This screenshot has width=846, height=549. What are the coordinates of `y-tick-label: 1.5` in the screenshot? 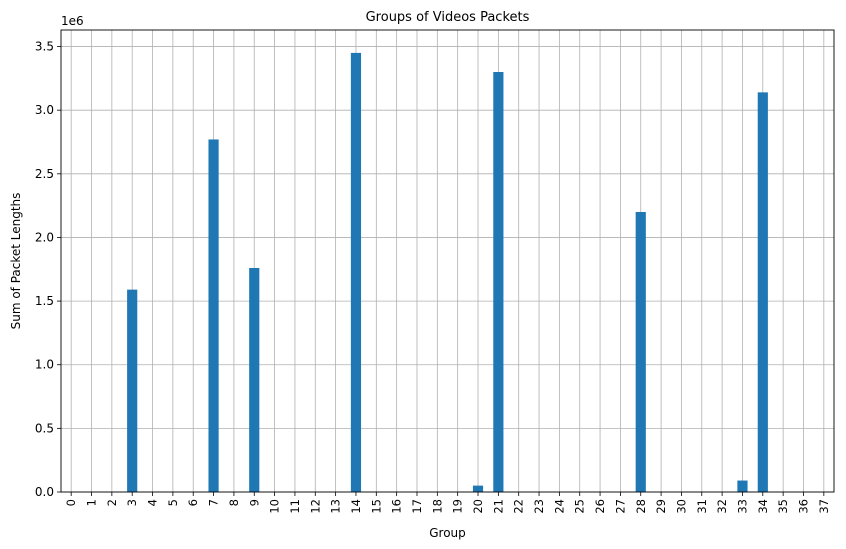 It's located at (44, 301).